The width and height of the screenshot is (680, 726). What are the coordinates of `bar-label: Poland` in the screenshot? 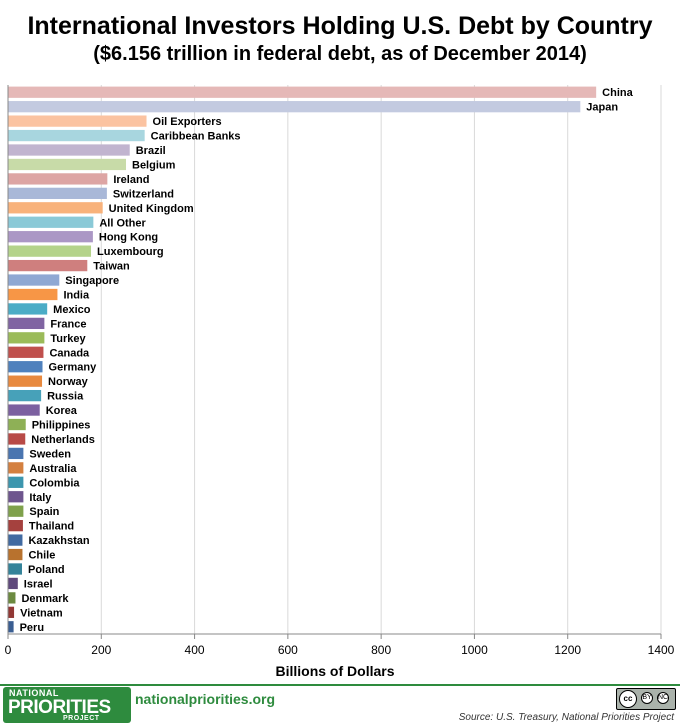 It's located at (46, 570).